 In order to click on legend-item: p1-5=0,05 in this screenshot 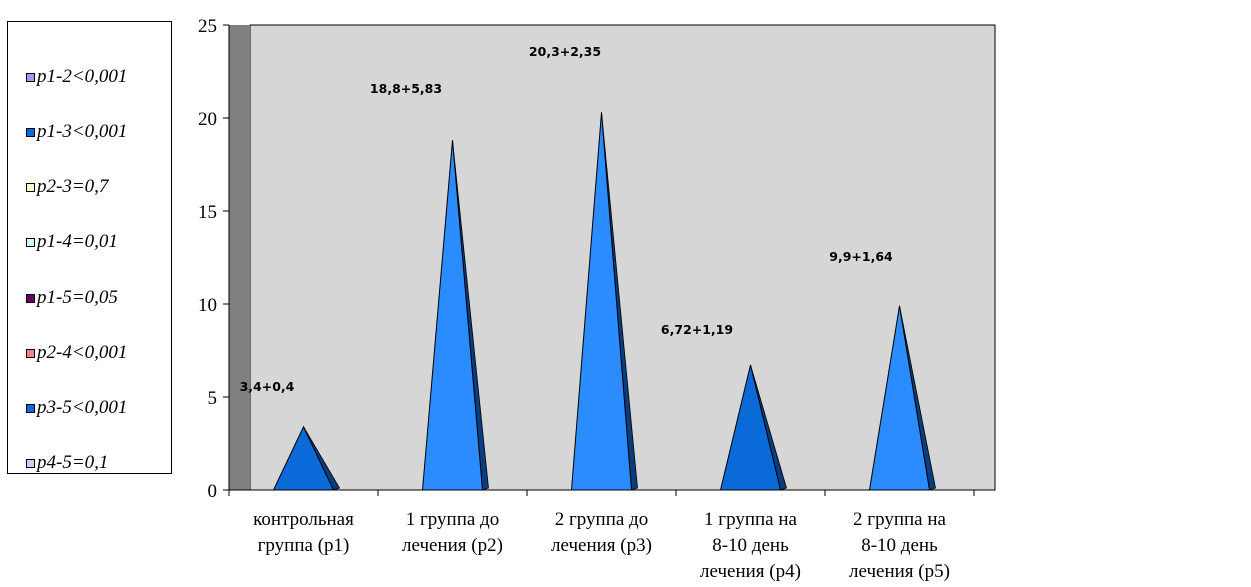, I will do `click(72, 298)`.